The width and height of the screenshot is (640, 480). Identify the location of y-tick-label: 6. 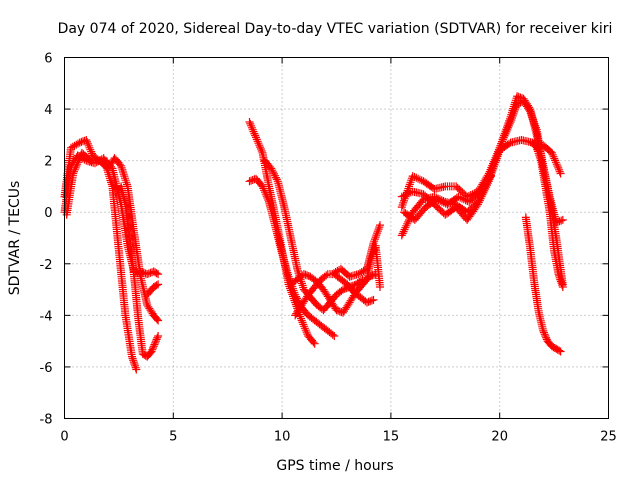
(48, 59).